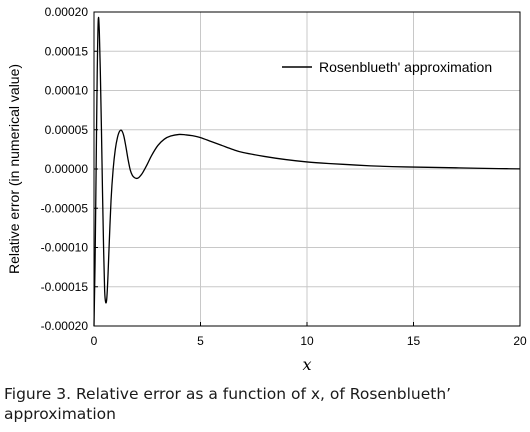 This screenshot has width=530, height=432. What do you see at coordinates (520, 341) in the screenshot?
I see `x-tick-label: 20` at bounding box center [520, 341].